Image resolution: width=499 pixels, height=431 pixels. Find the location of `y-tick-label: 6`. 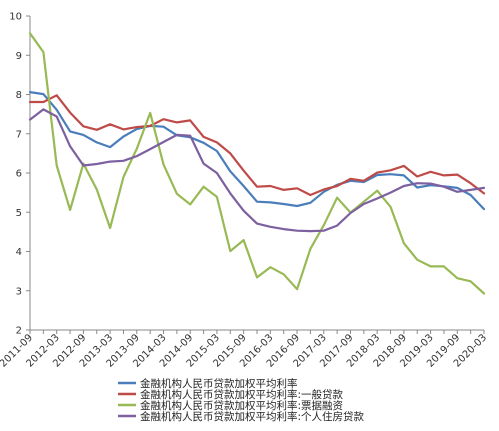

y-tick-label: 6 is located at coordinates (19, 174).